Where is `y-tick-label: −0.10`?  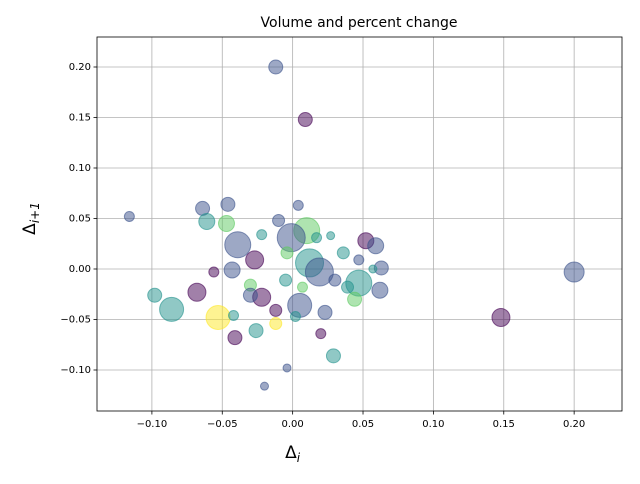 y-tick-label: −0.10 is located at coordinates (75, 370).